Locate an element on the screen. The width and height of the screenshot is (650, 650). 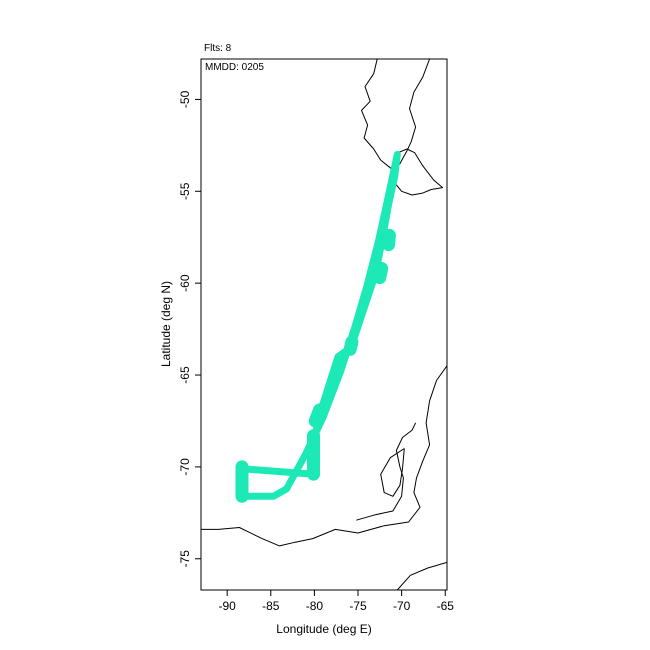
y-tick-label: -75 is located at coordinates (185, 559).